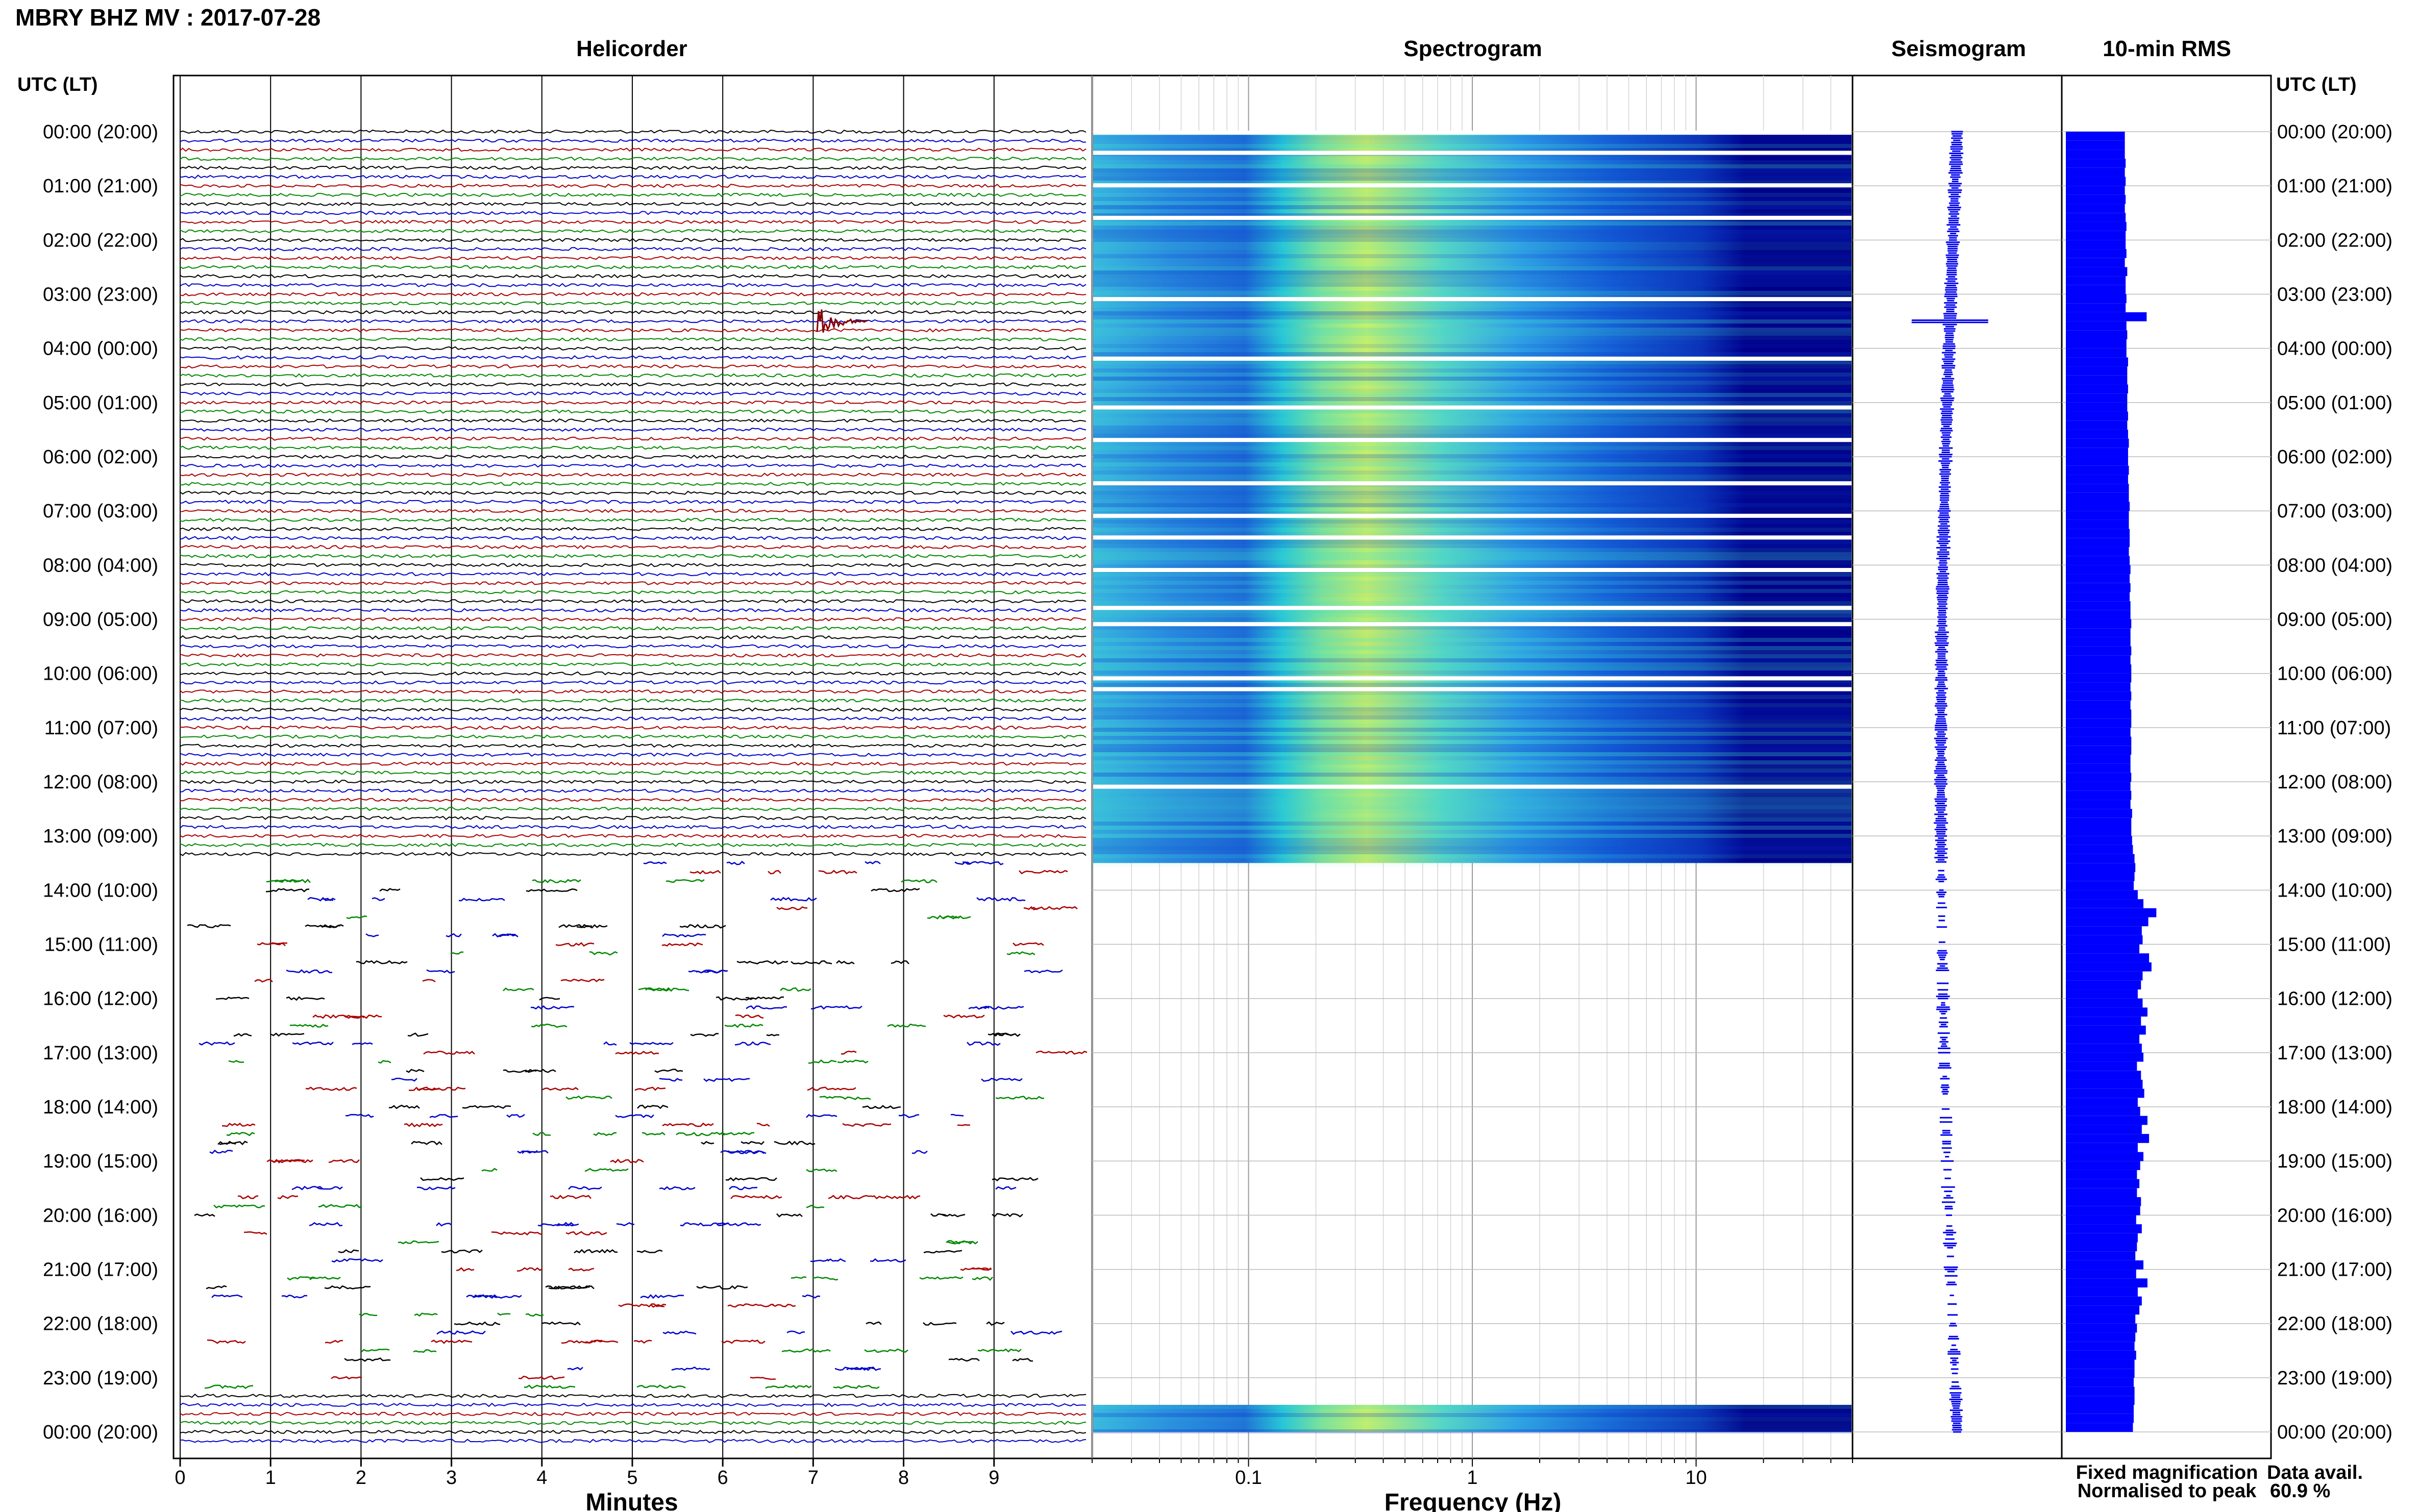 The image size is (2419, 1512). I want to click on time-label-left: 04:00 (00:00), so click(100, 349).